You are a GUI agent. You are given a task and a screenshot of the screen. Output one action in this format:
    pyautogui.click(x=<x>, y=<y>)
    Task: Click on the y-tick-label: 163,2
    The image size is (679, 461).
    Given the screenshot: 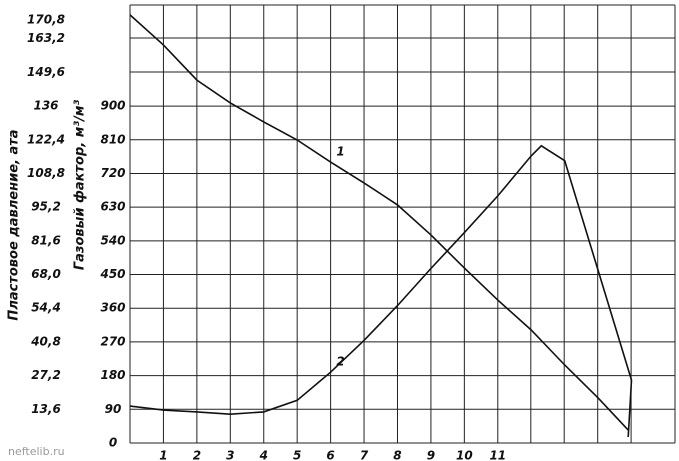 What is the action you would take?
    pyautogui.click(x=46, y=38)
    